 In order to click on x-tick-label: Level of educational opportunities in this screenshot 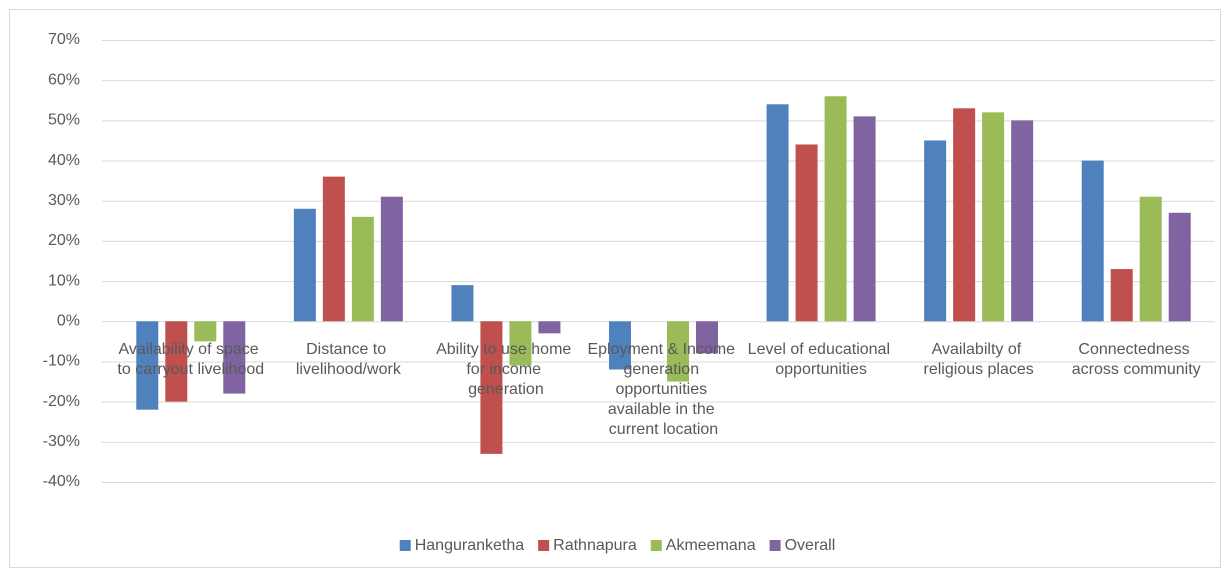, I will do `click(821, 359)`.